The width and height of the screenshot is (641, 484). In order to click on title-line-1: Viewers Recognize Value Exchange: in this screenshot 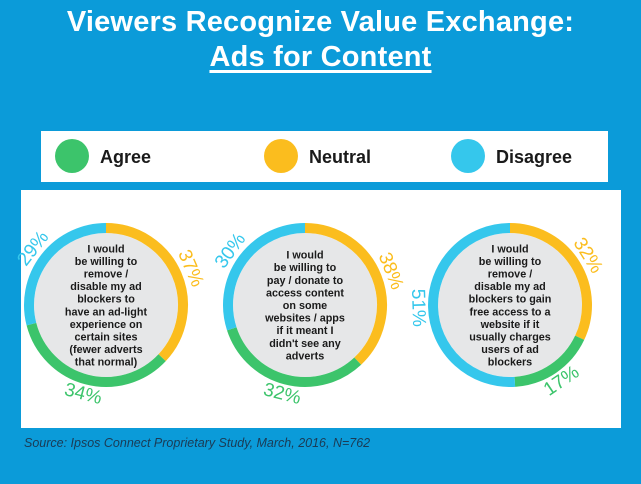, I will do `click(320, 22)`.